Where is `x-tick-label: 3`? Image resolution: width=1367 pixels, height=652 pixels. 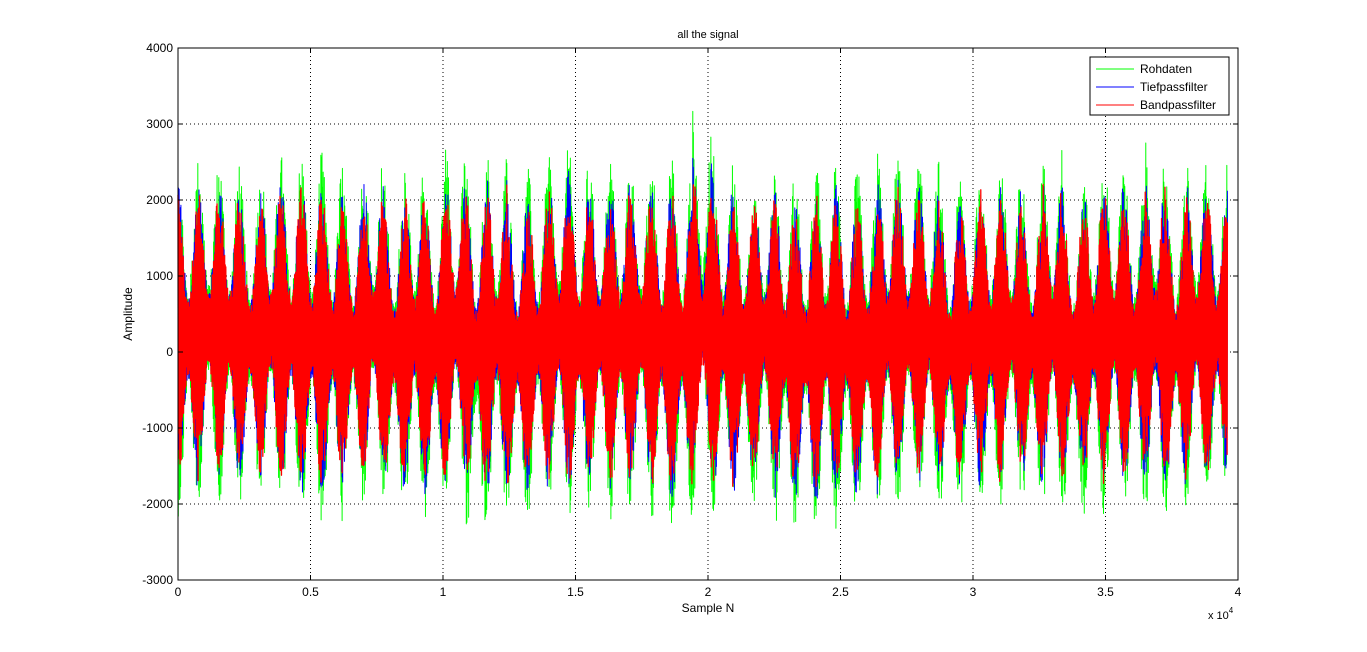 x-tick-label: 3 is located at coordinates (973, 592).